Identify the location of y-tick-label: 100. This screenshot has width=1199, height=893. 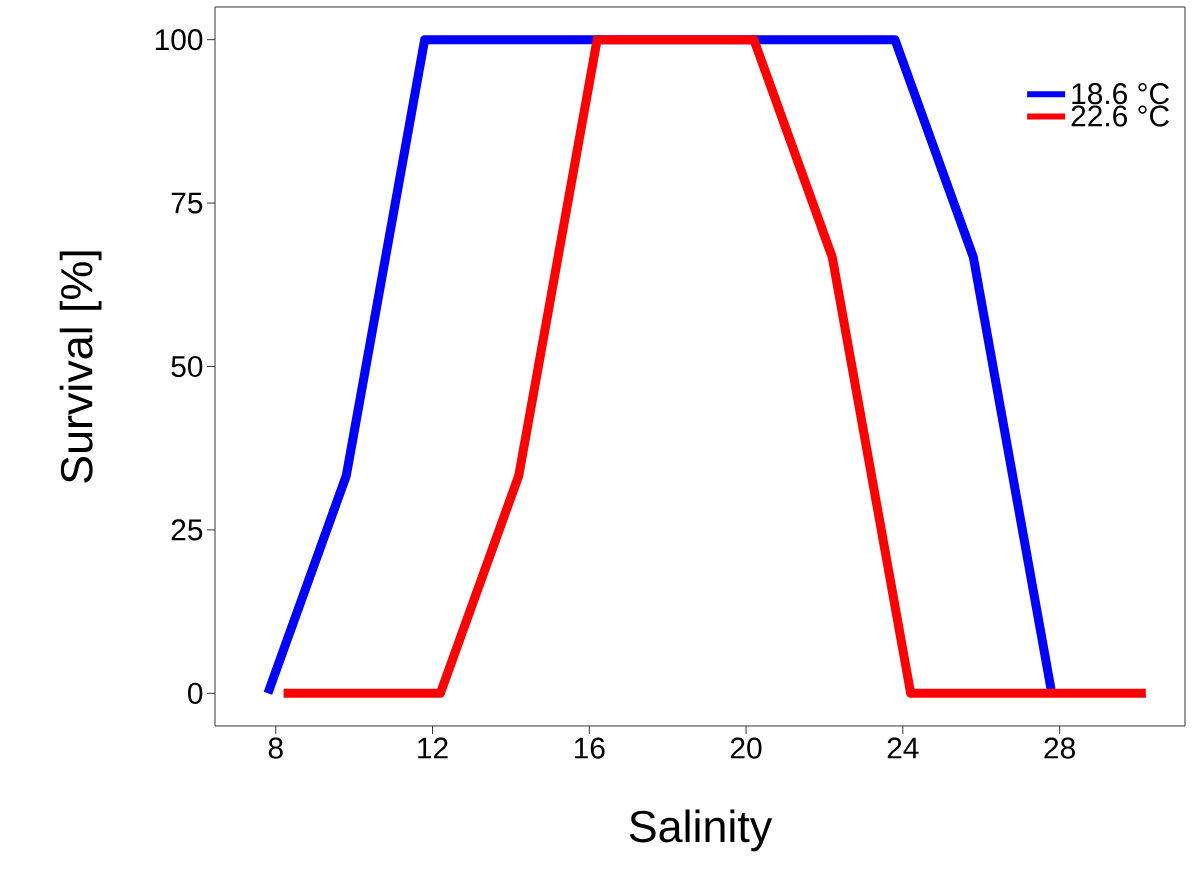
(179, 40).